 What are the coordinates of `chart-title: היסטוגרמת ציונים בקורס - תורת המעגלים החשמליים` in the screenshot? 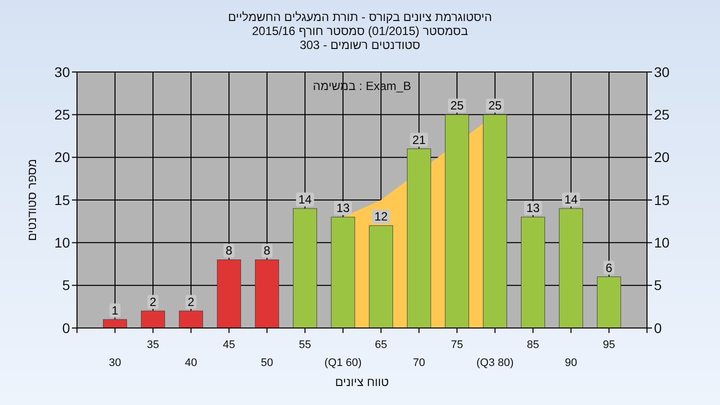 It's located at (360, 17).